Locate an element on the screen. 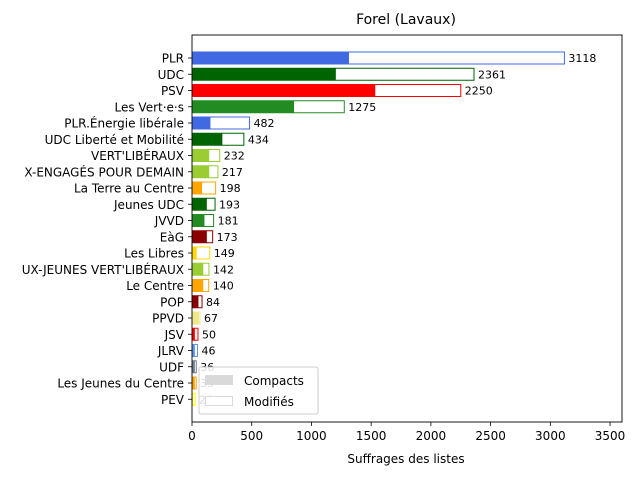 This screenshot has height=480, width=640. y-tick-label: UX-JEUNES VERT'LIBÉRAUX is located at coordinates (103, 269).